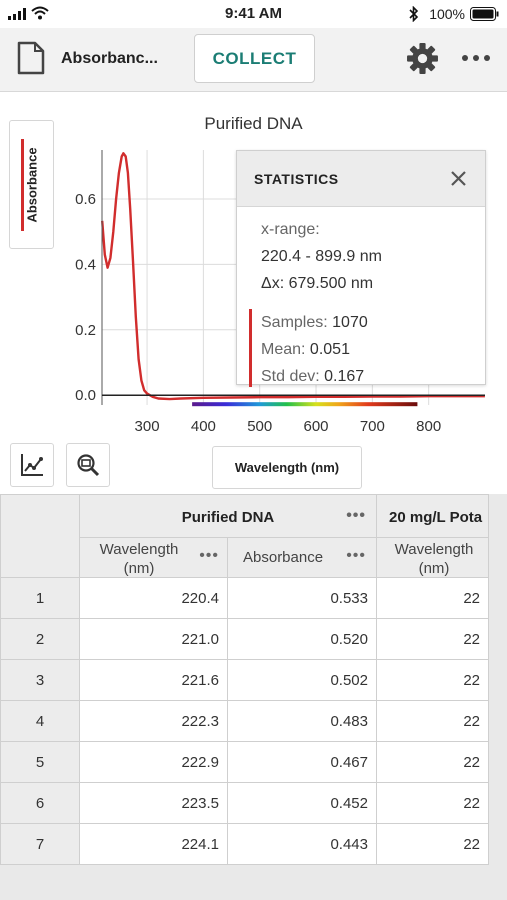  I want to click on bluetooth-icon, so click(414, 14).